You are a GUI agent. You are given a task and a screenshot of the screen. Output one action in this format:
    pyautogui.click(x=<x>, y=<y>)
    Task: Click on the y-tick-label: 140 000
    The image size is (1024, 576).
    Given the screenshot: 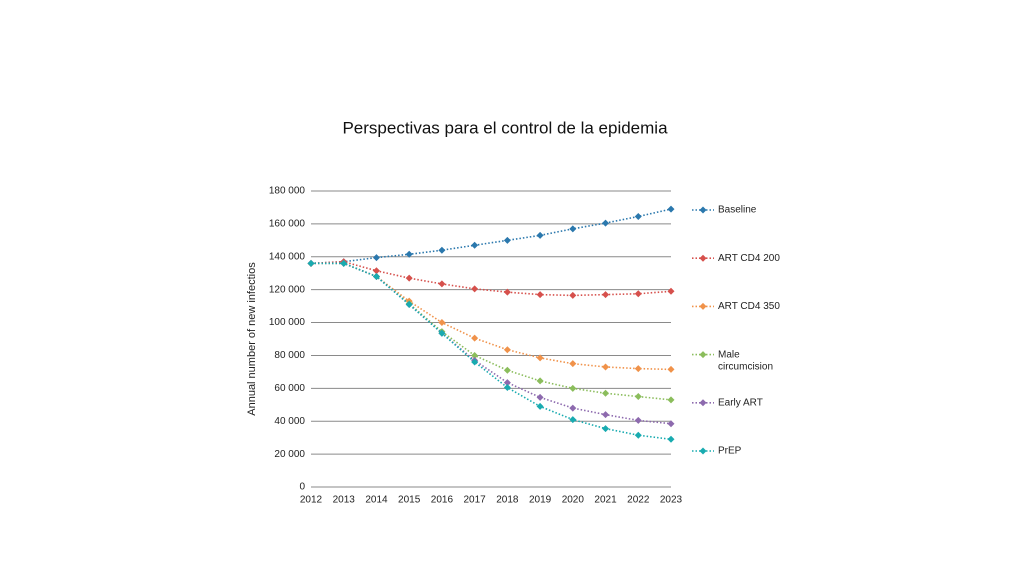 What is the action you would take?
    pyautogui.click(x=287, y=256)
    